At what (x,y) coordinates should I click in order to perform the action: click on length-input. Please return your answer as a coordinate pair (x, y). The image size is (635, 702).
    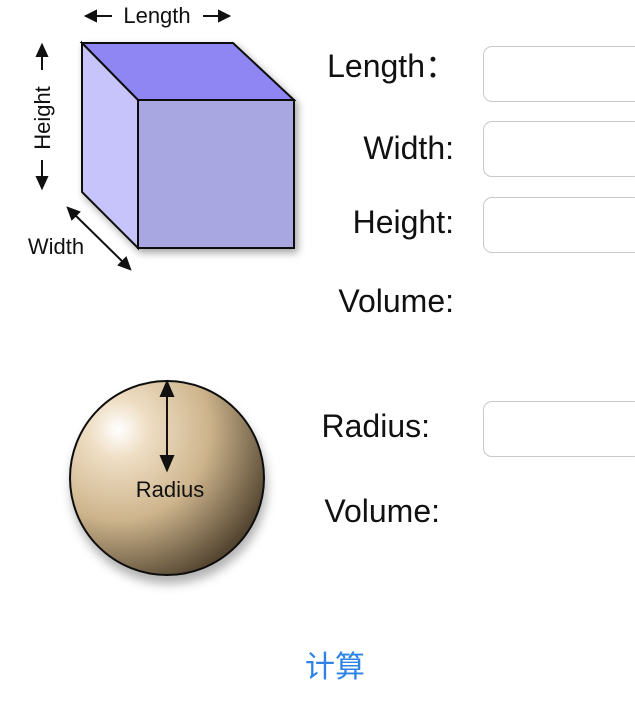
    Looking at the image, I should click on (559, 74).